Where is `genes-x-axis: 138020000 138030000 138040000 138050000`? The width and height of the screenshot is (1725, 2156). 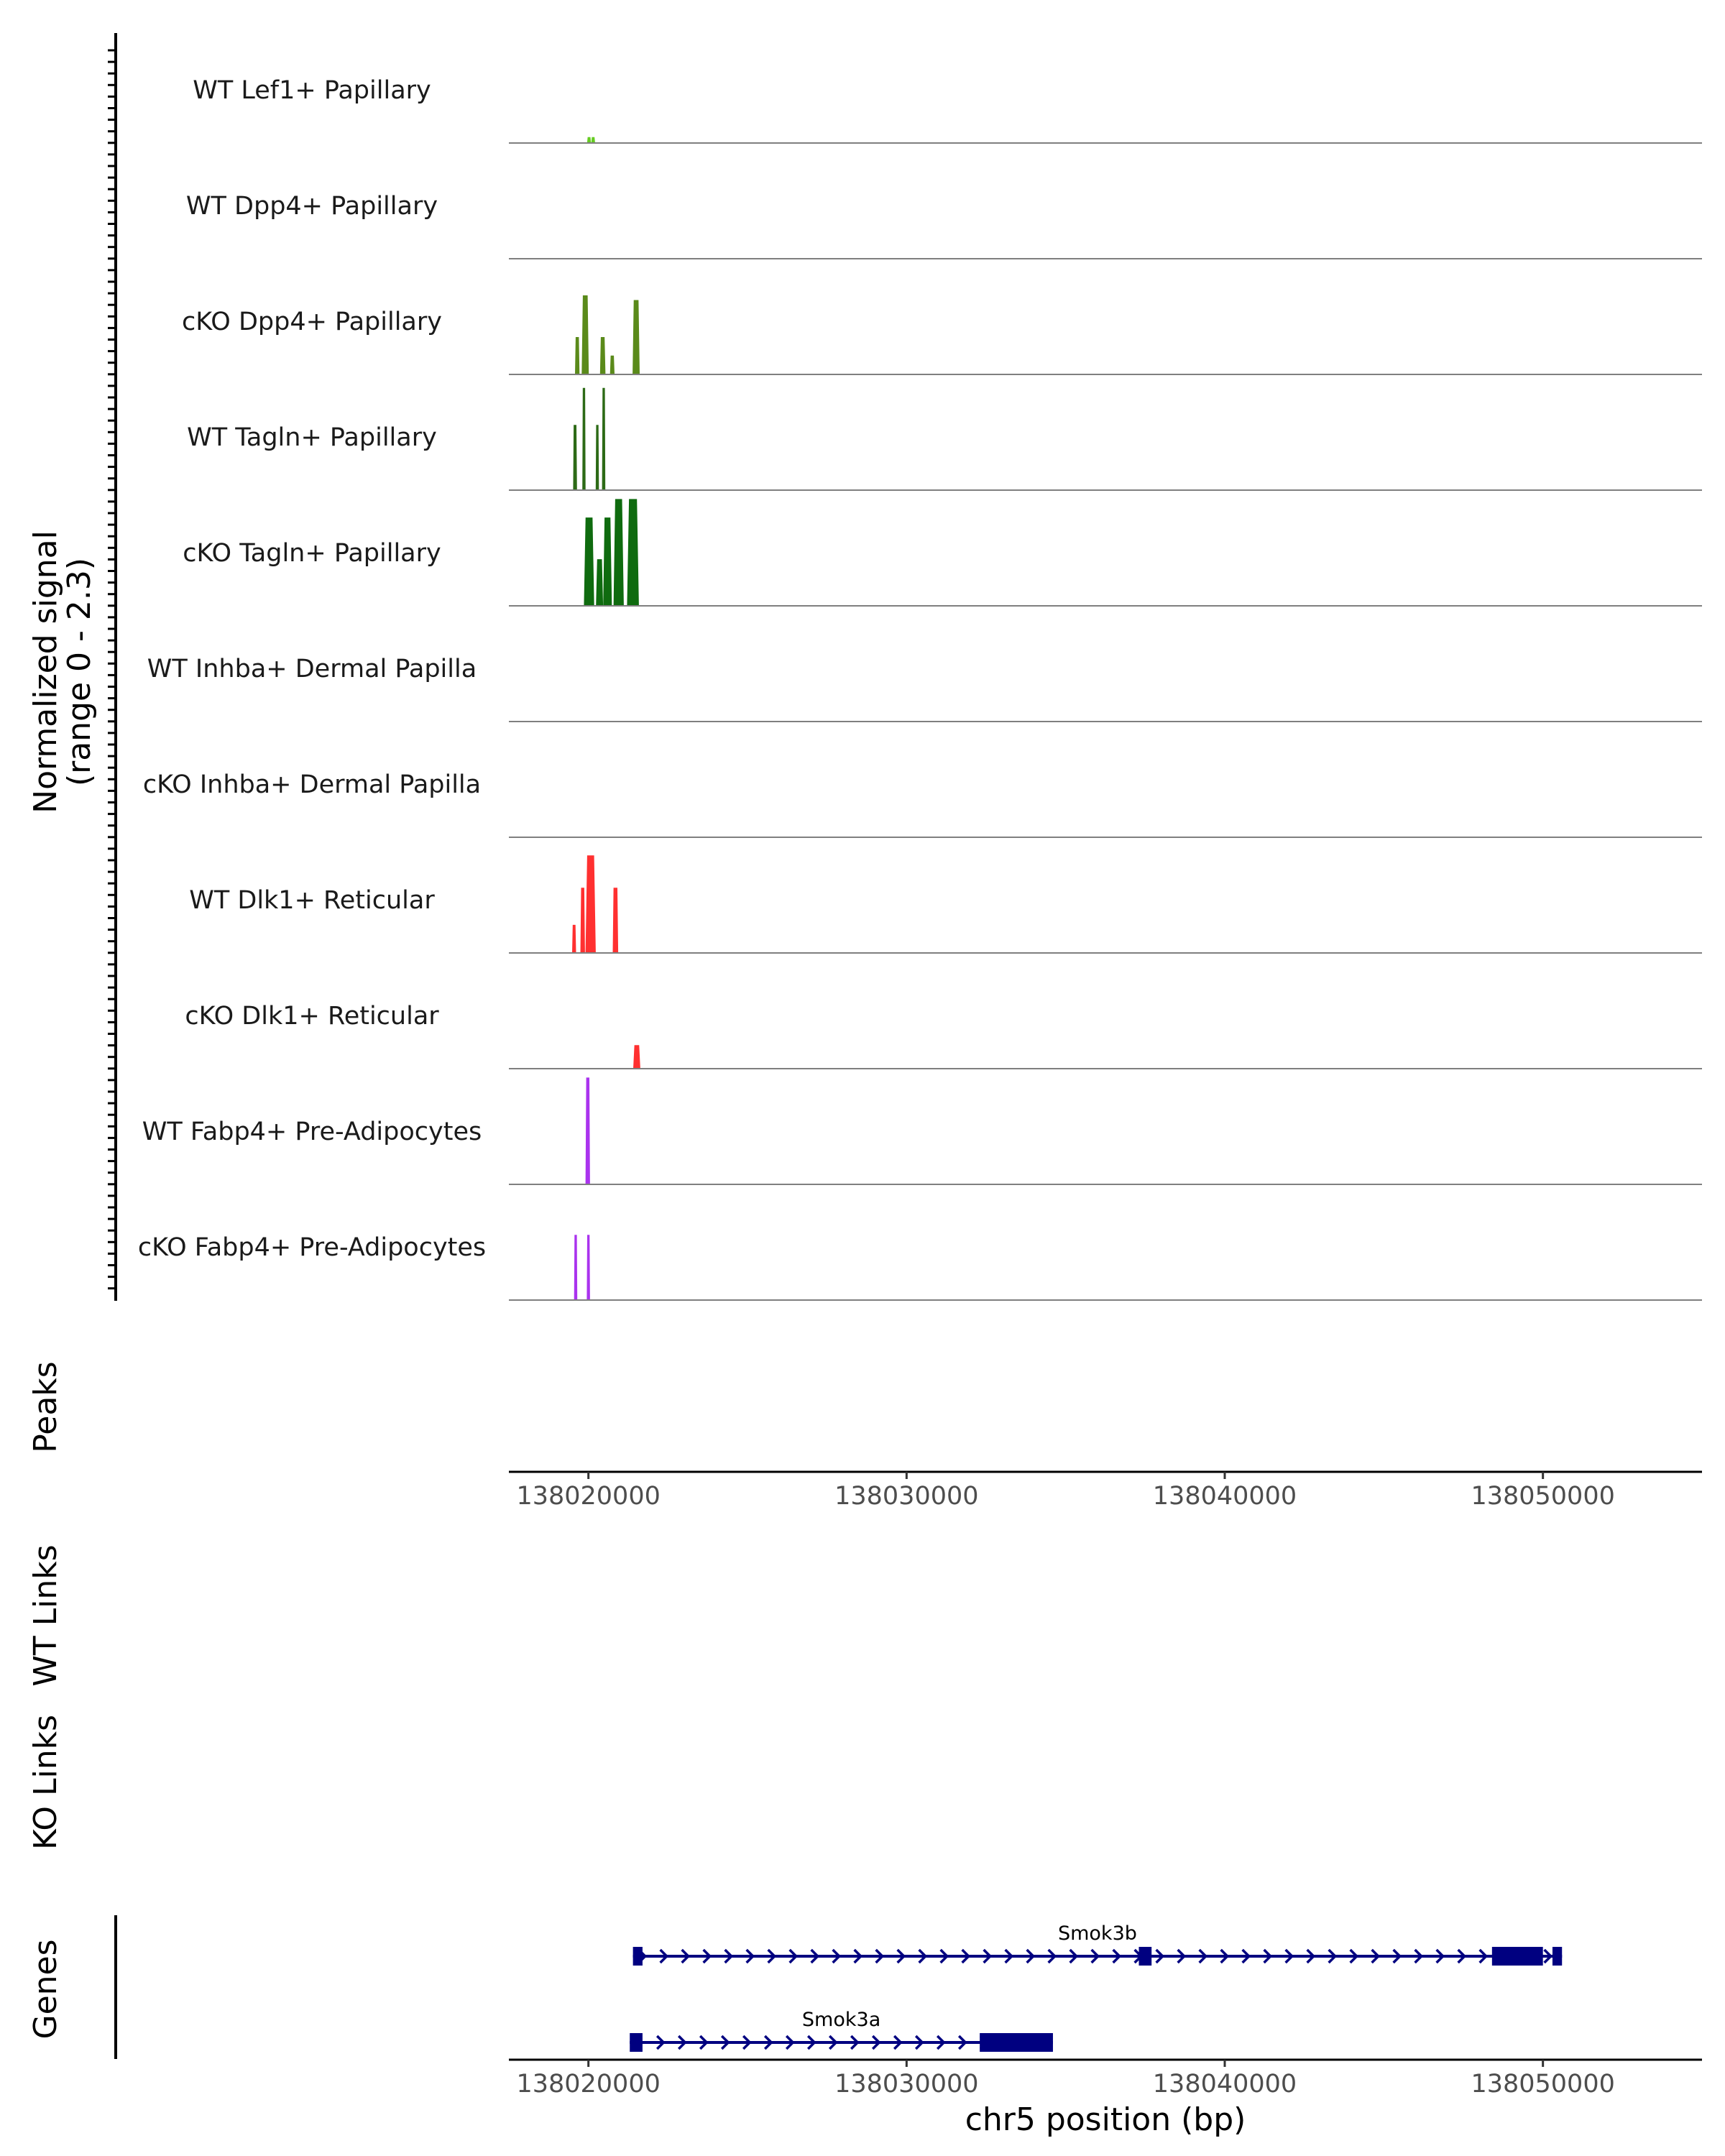
genes-x-axis: 138020000 138030000 138040000 138050000 is located at coordinates (1105, 2078).